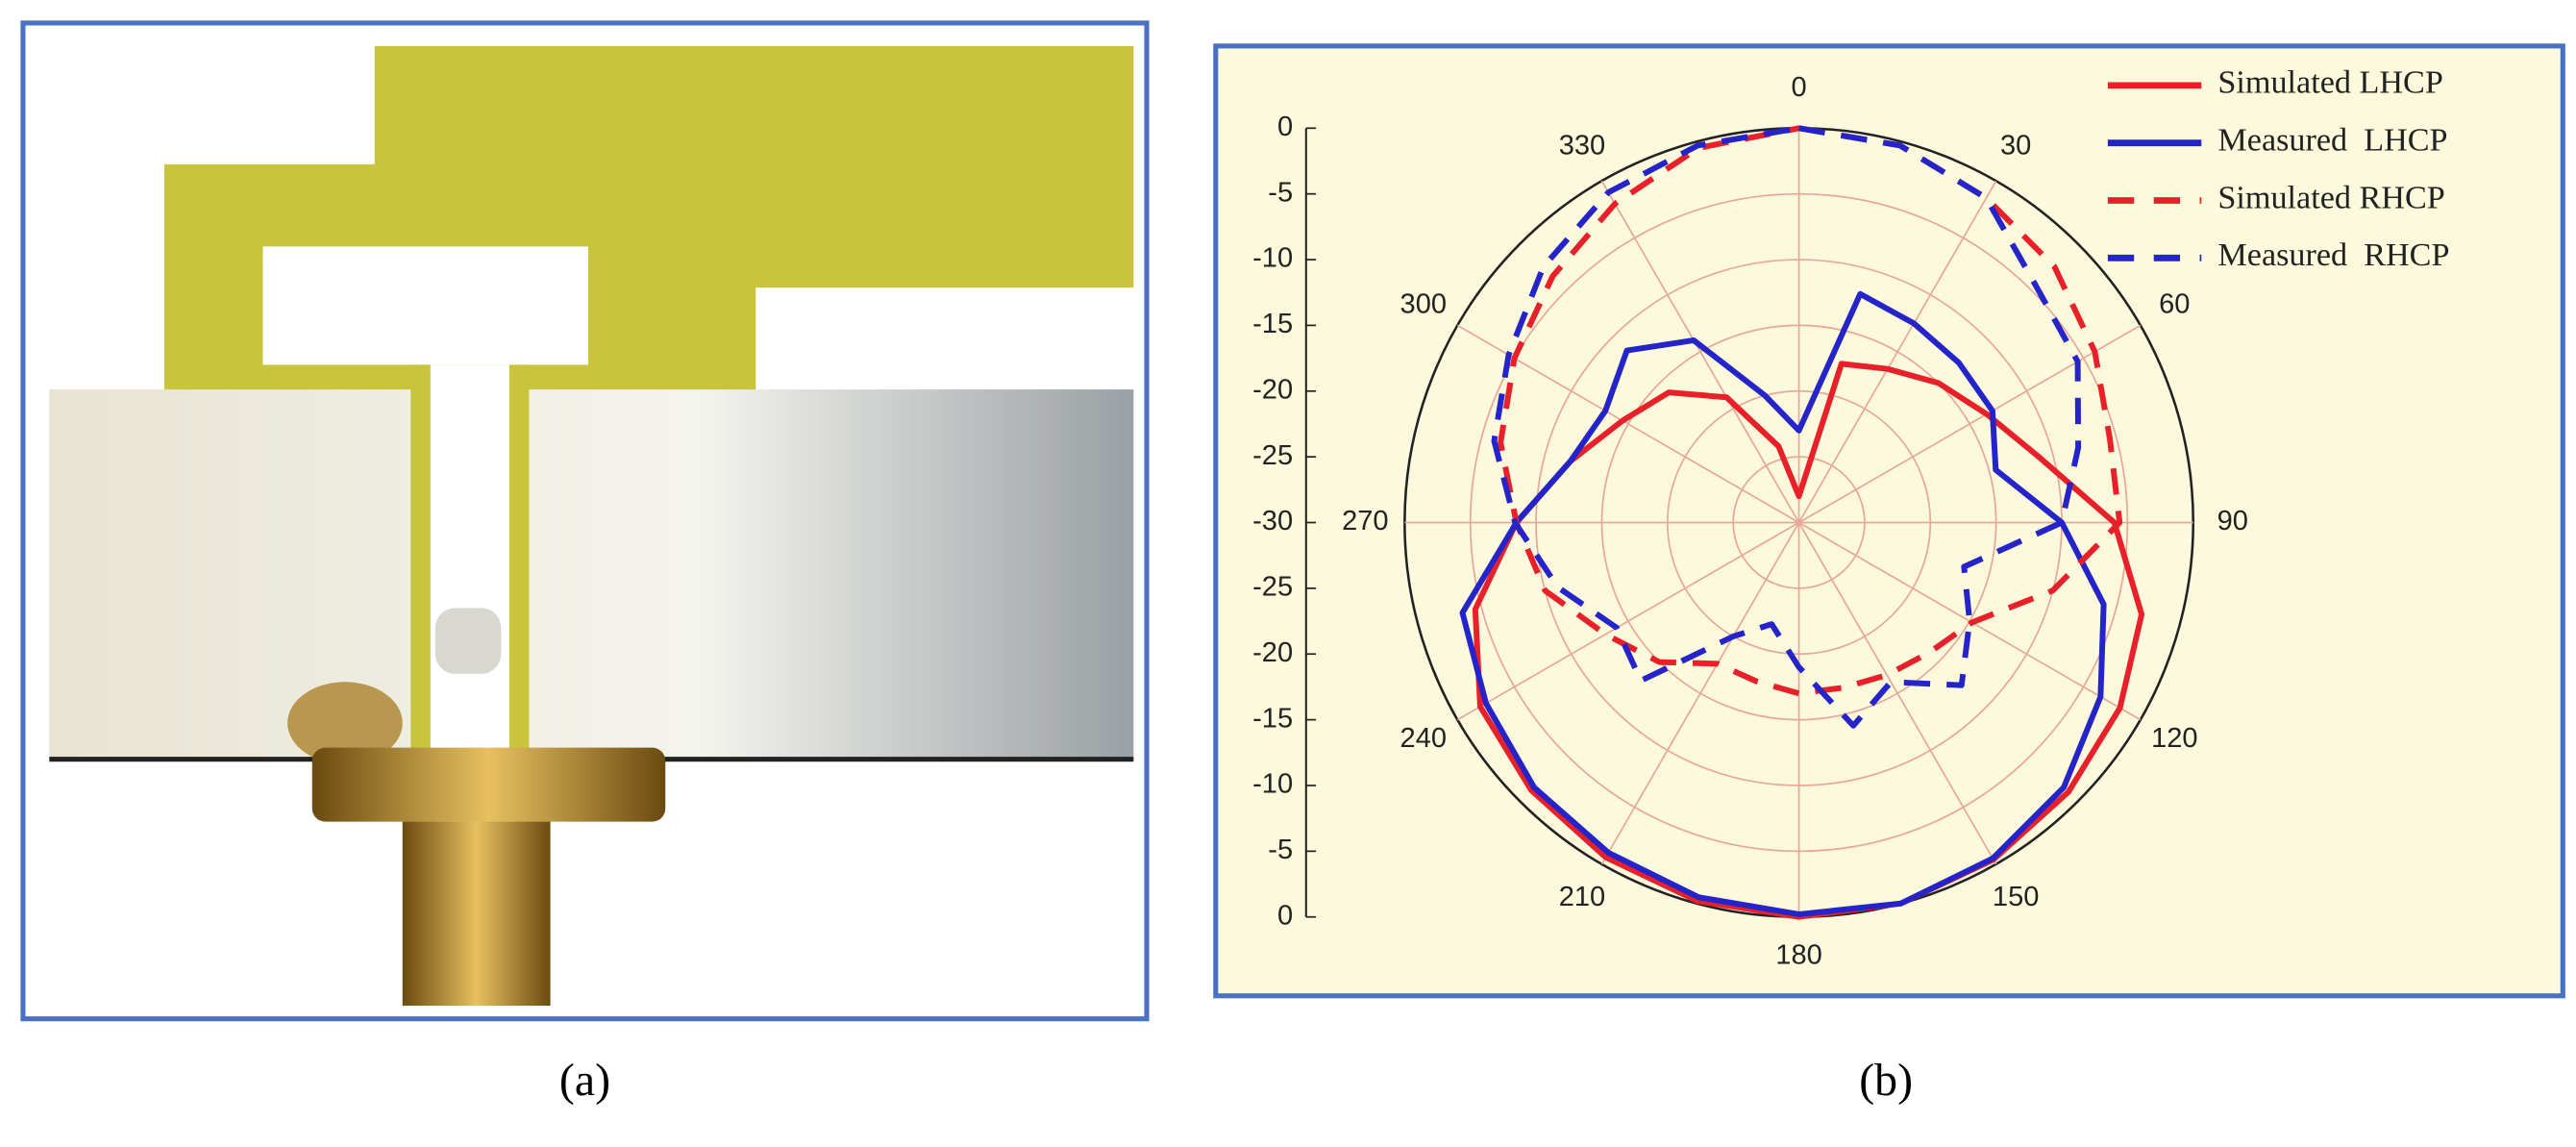  What do you see at coordinates (2174, 304) in the screenshot?
I see `angle-label: 60` at bounding box center [2174, 304].